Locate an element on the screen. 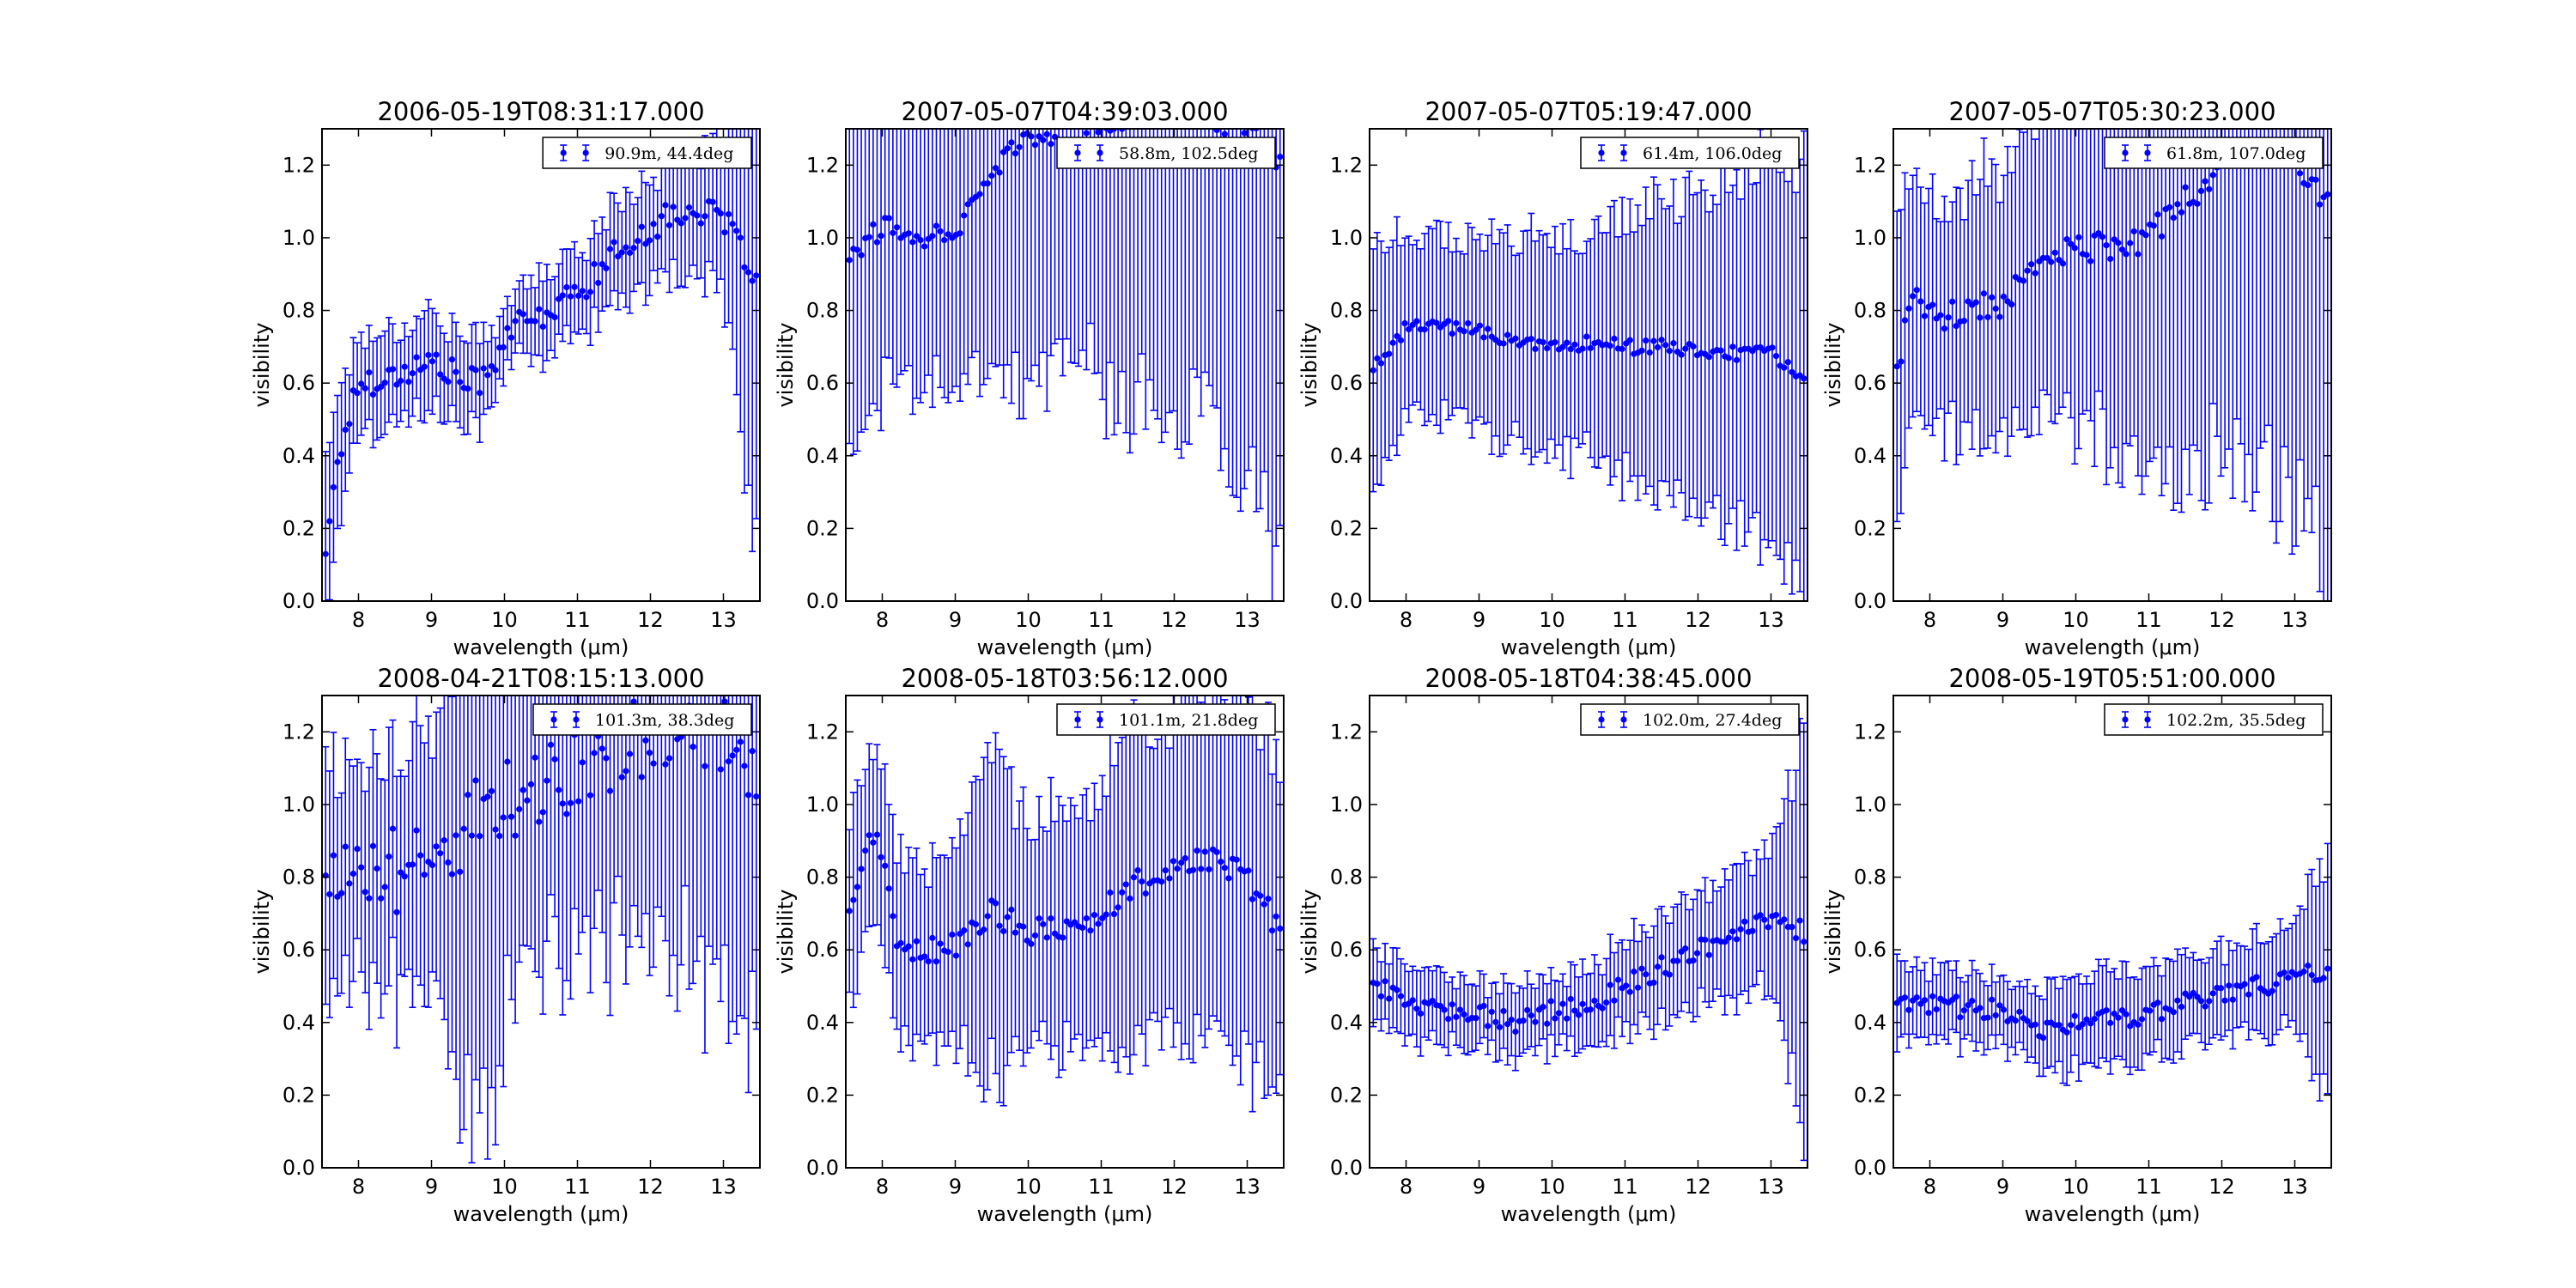 Image resolution: width=2576 pixels, height=1288 pixels. legend-box is located at coordinates (642, 719).